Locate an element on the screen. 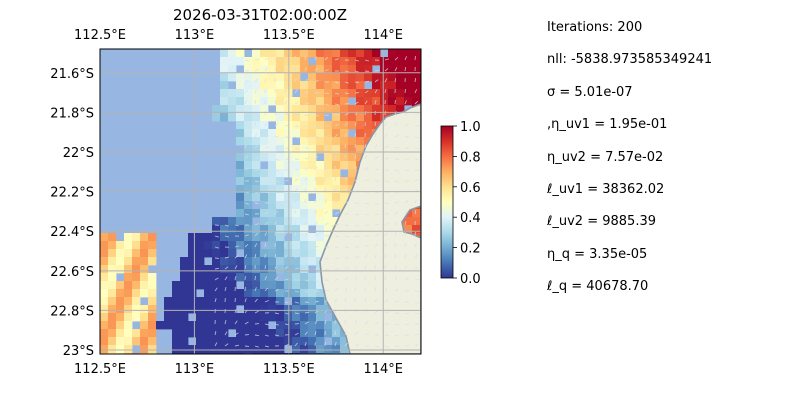 This screenshot has width=800, height=400. param-eta-q: η_q = 3.35e-05 is located at coordinates (597, 254).